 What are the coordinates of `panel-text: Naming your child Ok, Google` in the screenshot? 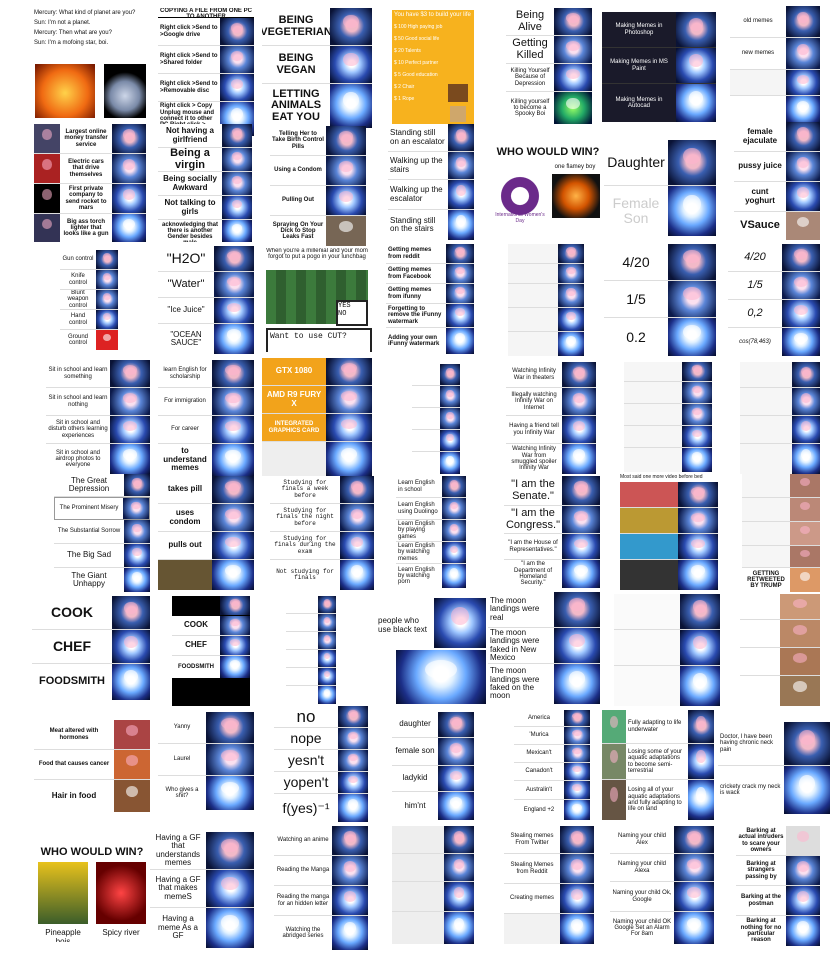 It's located at (642, 896).